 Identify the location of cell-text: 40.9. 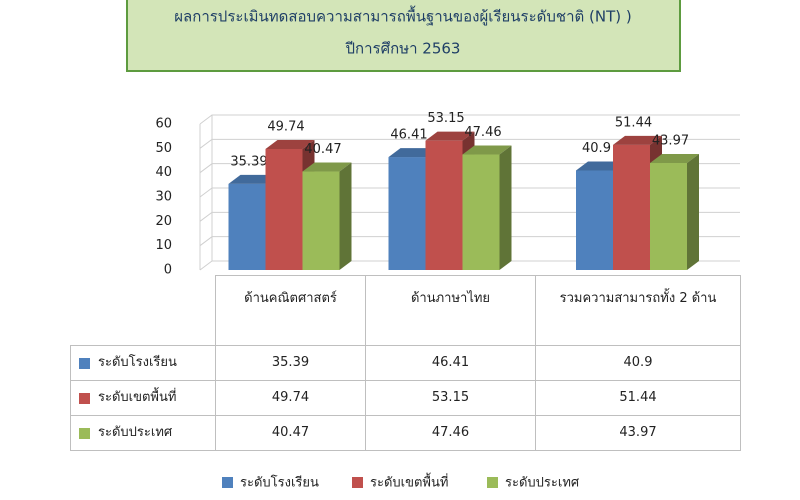
(638, 362).